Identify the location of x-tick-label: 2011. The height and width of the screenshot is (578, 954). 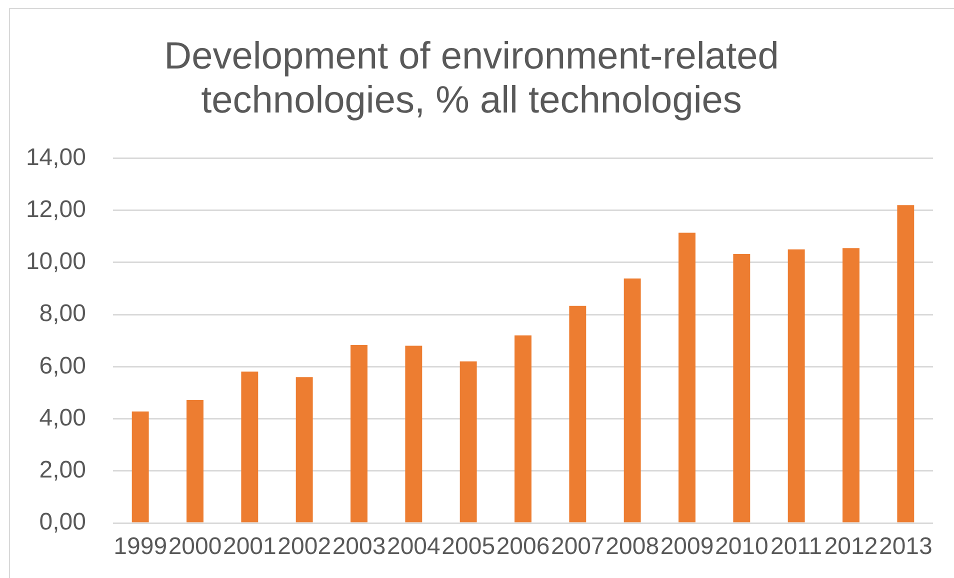
(796, 546).